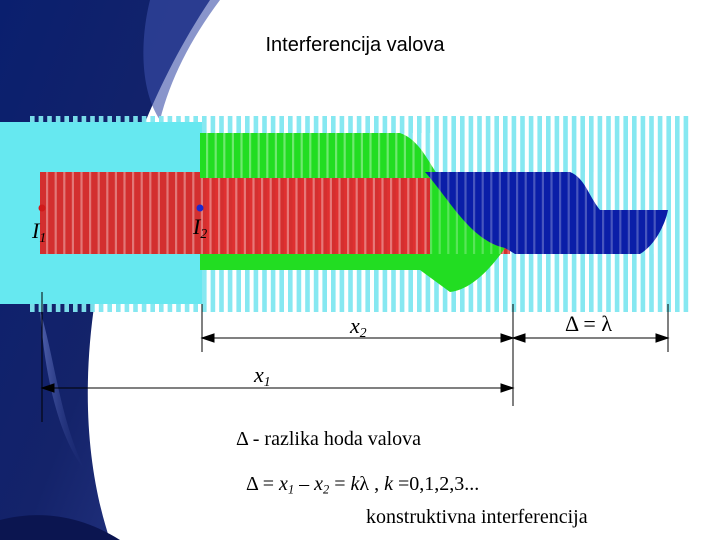  I want to click on definition-text: Δ - razlika hoda valova, so click(329, 439).